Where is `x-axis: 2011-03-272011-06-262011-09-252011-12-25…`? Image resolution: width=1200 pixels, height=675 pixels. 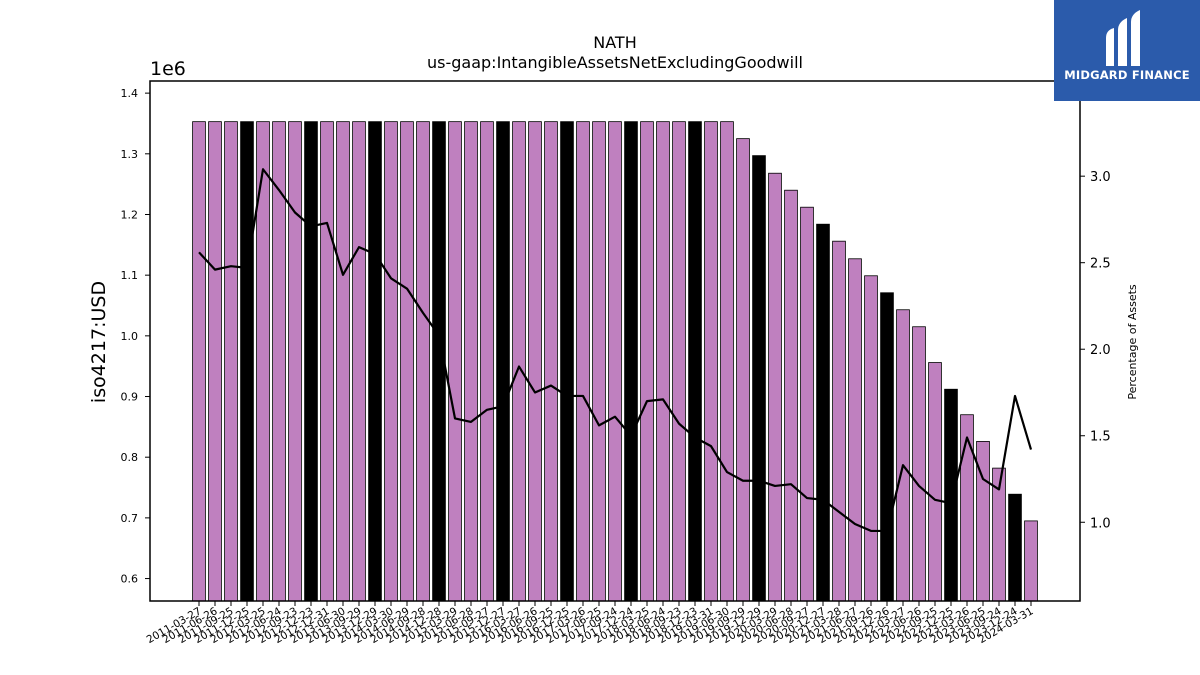
x-axis: 2011-03-272011-06-262011-09-252011-12-25… is located at coordinates (590, 623).